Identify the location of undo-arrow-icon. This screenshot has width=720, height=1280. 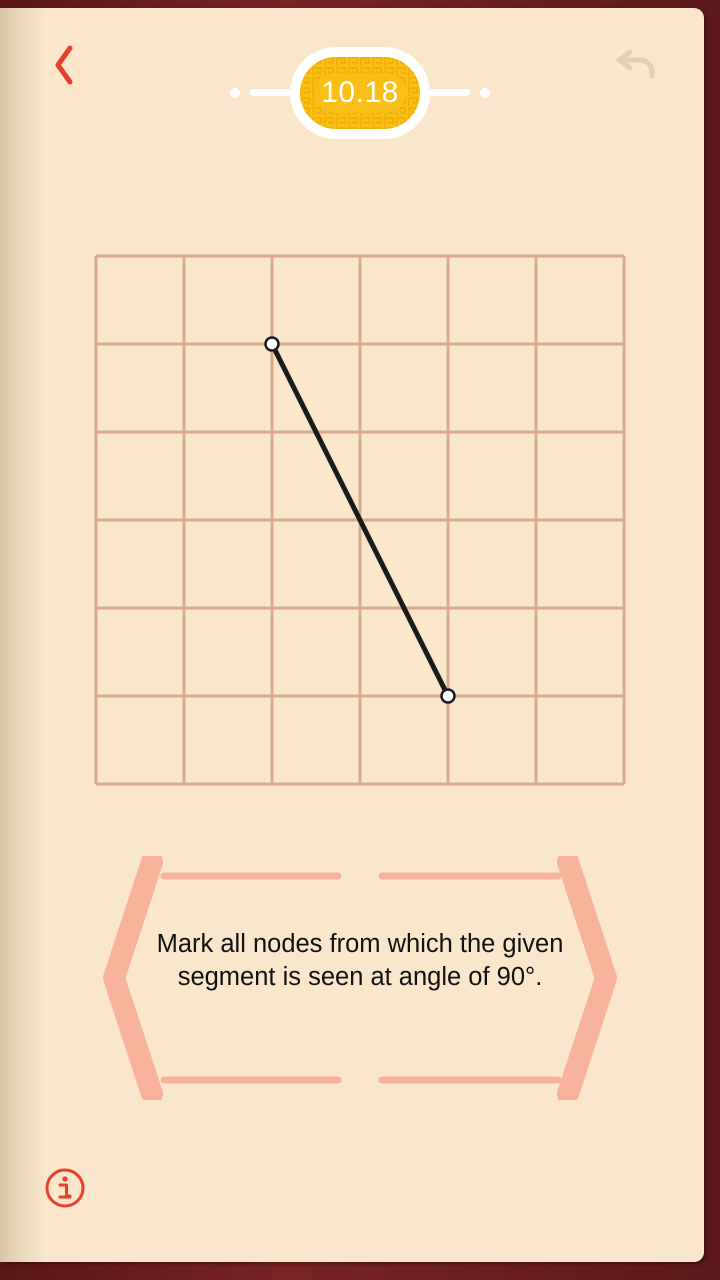
(635, 64).